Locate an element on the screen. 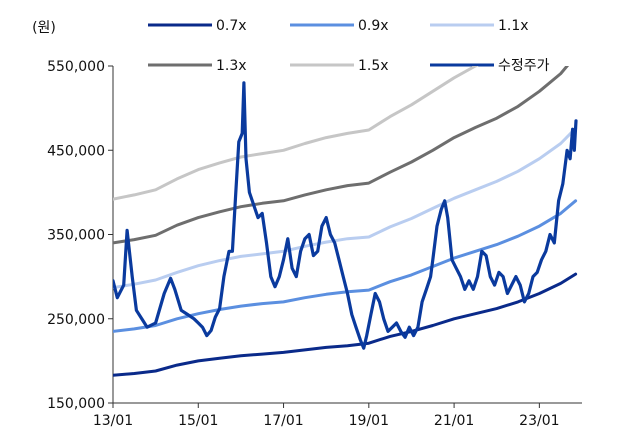 The height and width of the screenshot is (432, 628). legend: 0.7x 0.9x 1.1x 1.3x 1.5x 수정주가 is located at coordinates (349, 46).